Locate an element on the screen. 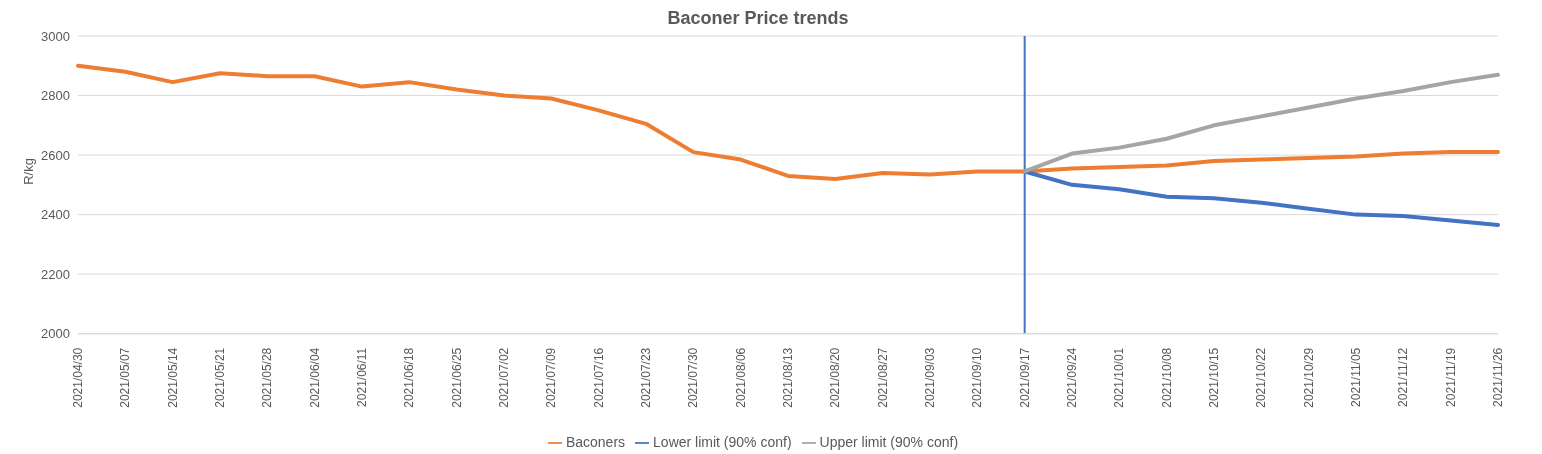 The width and height of the screenshot is (1542, 454). y-tick-label: 2400 is located at coordinates (55, 215).